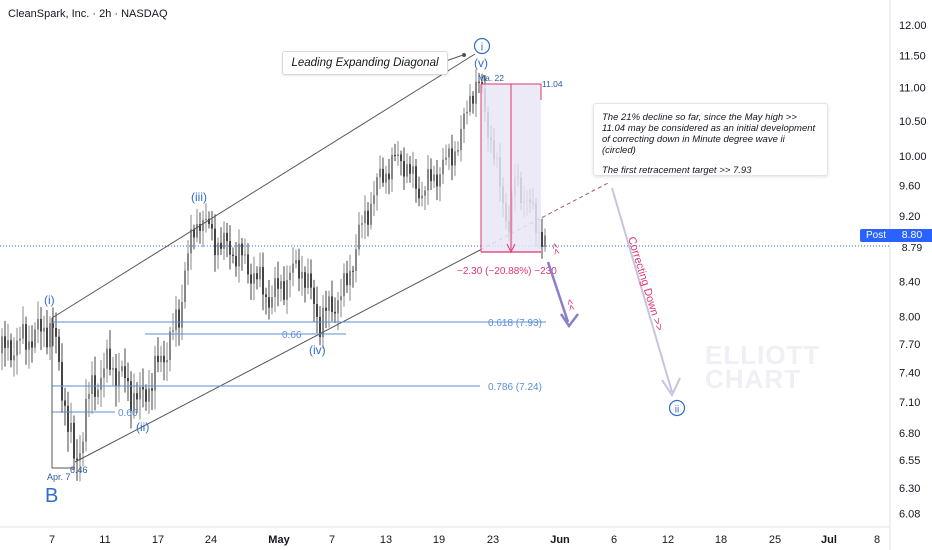  What do you see at coordinates (507, 271) in the screenshot?
I see `decline-label: −2.30 (−20.88%) −230` at bounding box center [507, 271].